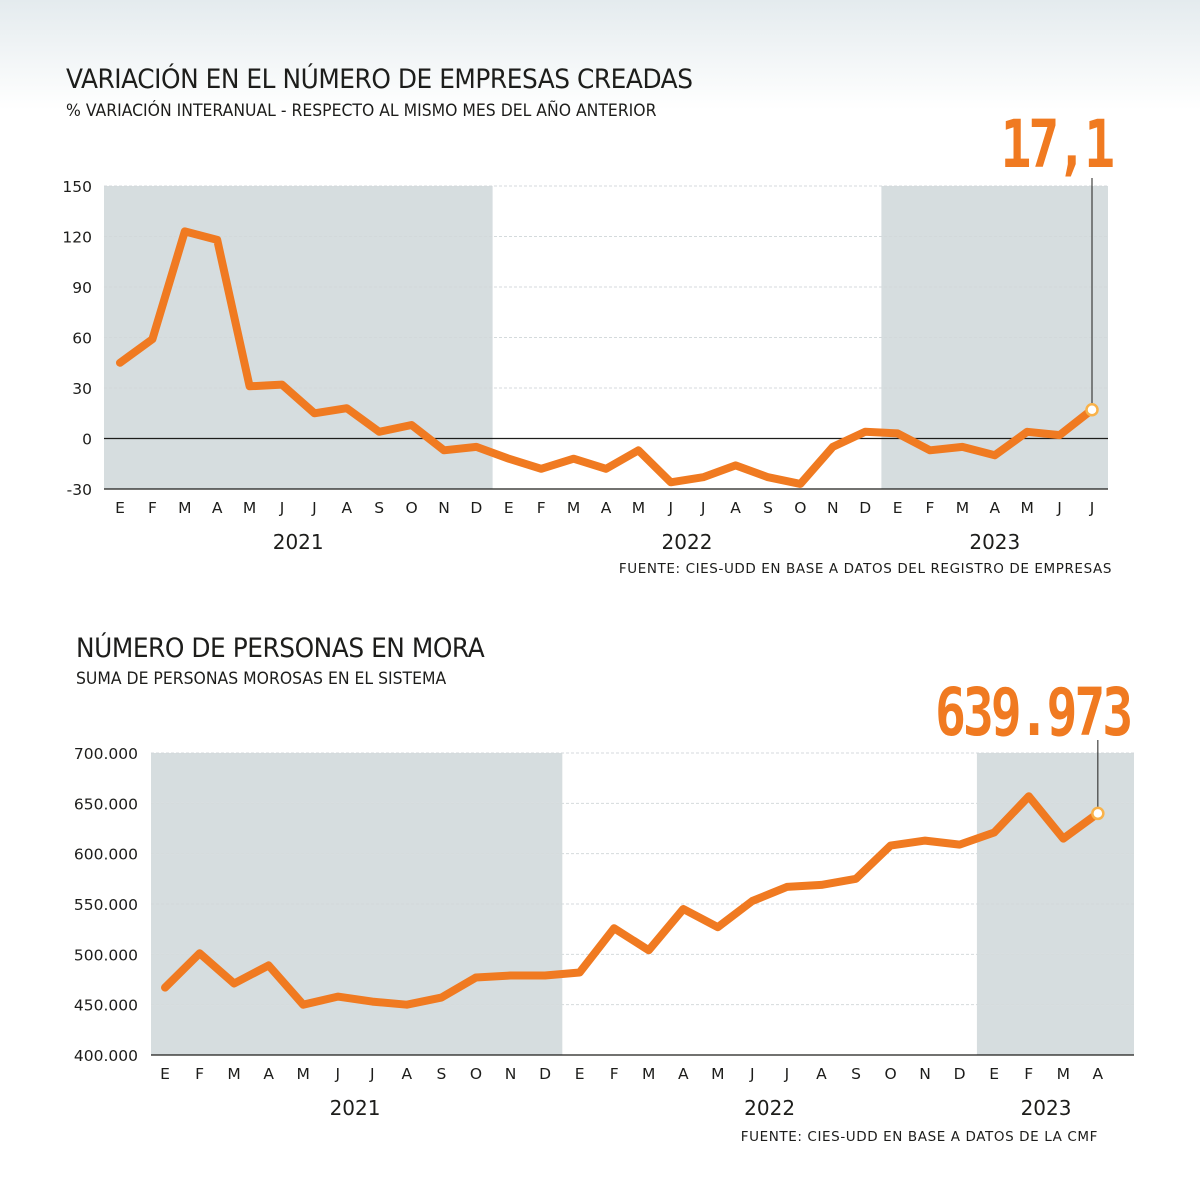  Describe the element at coordinates (106, 1006) in the screenshot. I see `chart2-ytick-label: 450.000` at that location.